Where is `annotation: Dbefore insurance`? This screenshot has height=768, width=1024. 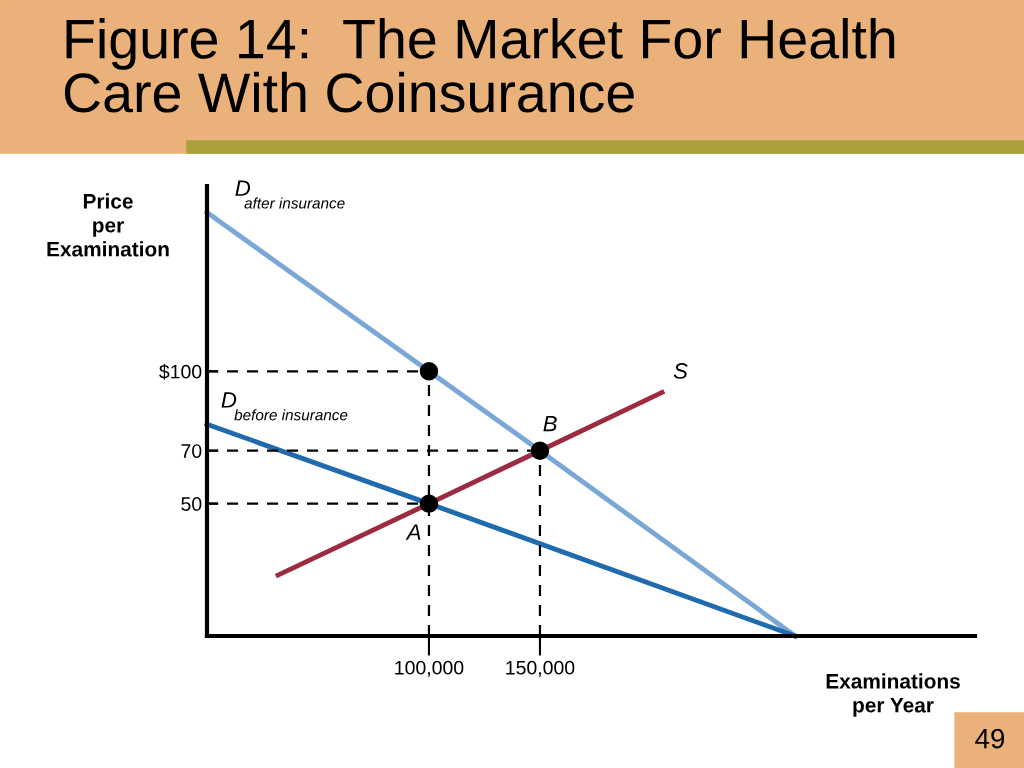 annotation: Dbefore insurance is located at coordinates (284, 406).